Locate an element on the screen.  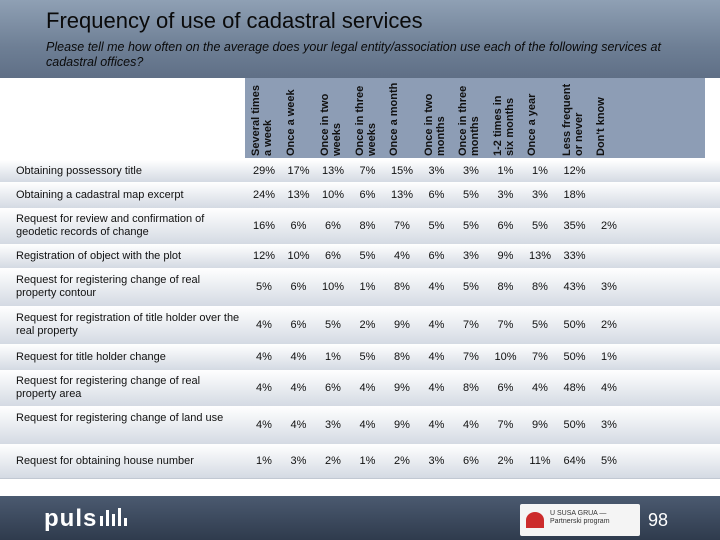
partner-logo-text: U SUSA GRUA — Partnerski program is located at coordinates (580, 517).